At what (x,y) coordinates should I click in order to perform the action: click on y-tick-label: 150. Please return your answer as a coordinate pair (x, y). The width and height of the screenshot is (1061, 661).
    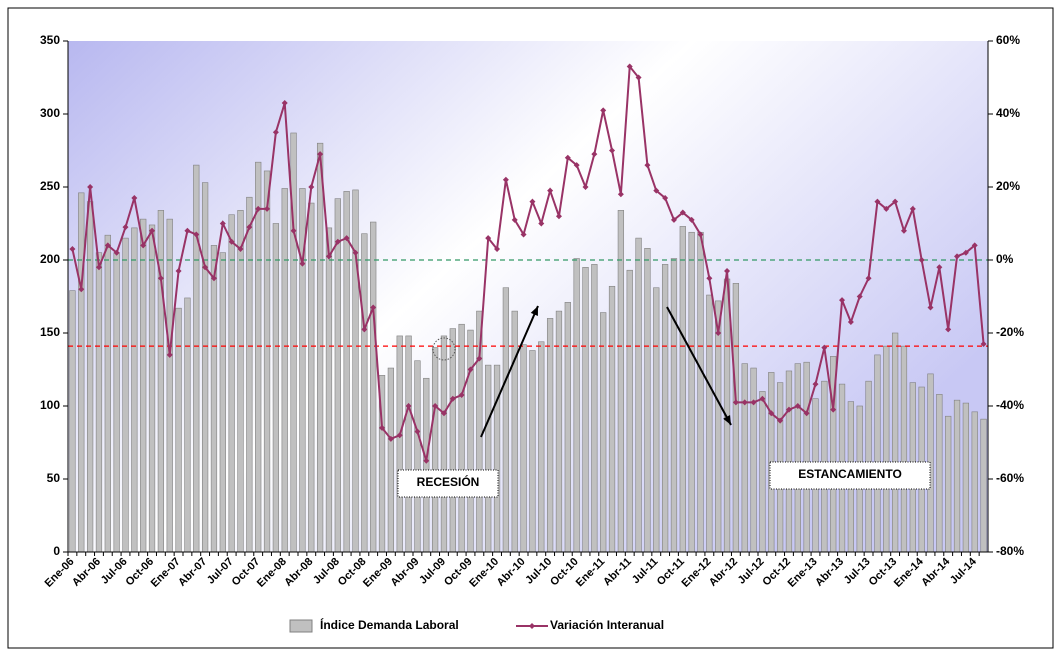
    Looking at the image, I should click on (50, 332).